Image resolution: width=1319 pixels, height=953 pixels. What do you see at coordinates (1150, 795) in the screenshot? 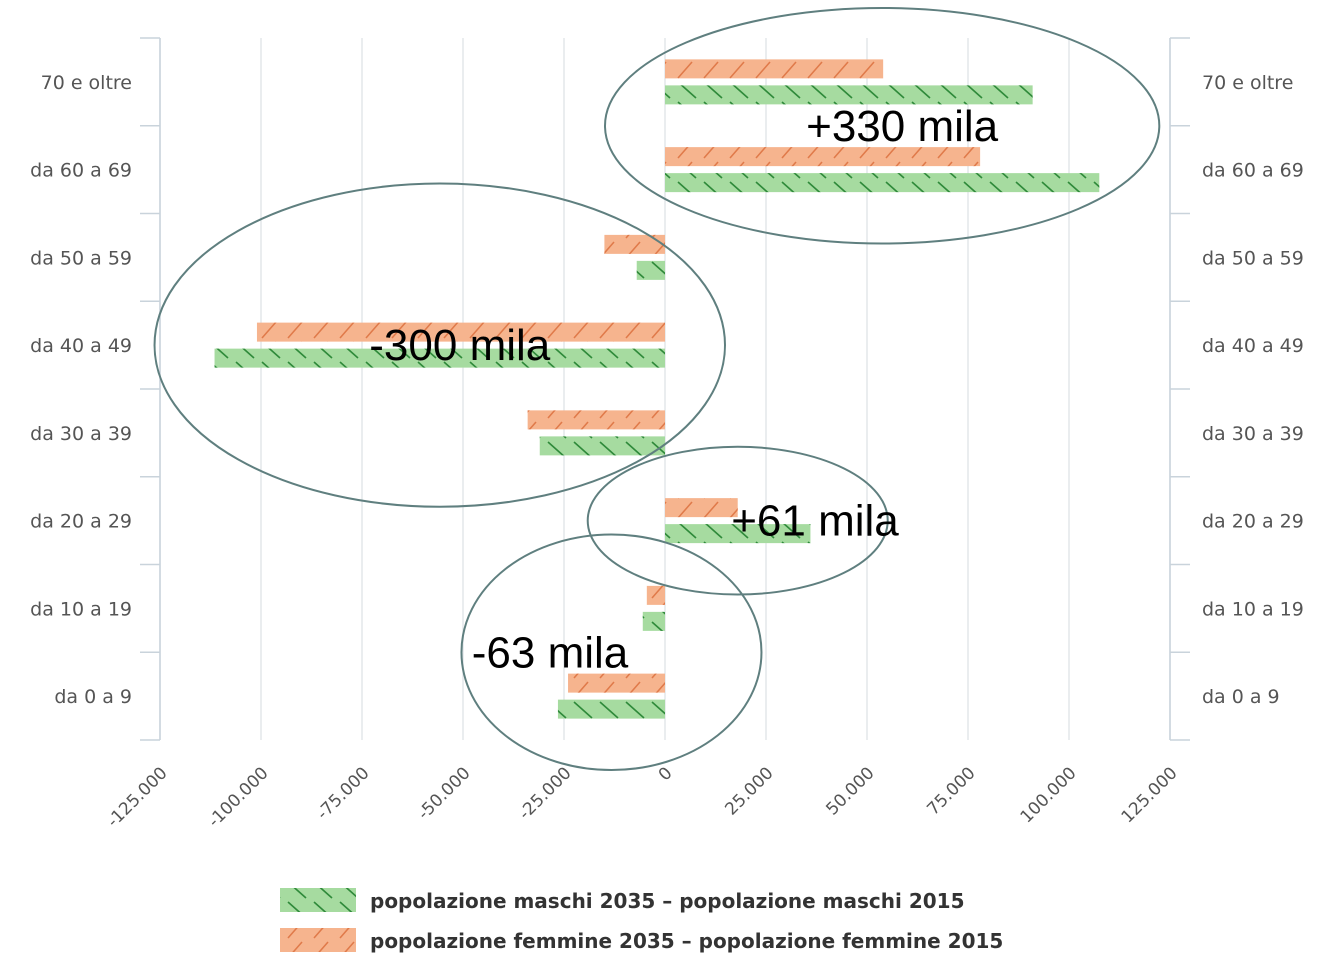
I see `x-tick-label: 125.000` at bounding box center [1150, 795].